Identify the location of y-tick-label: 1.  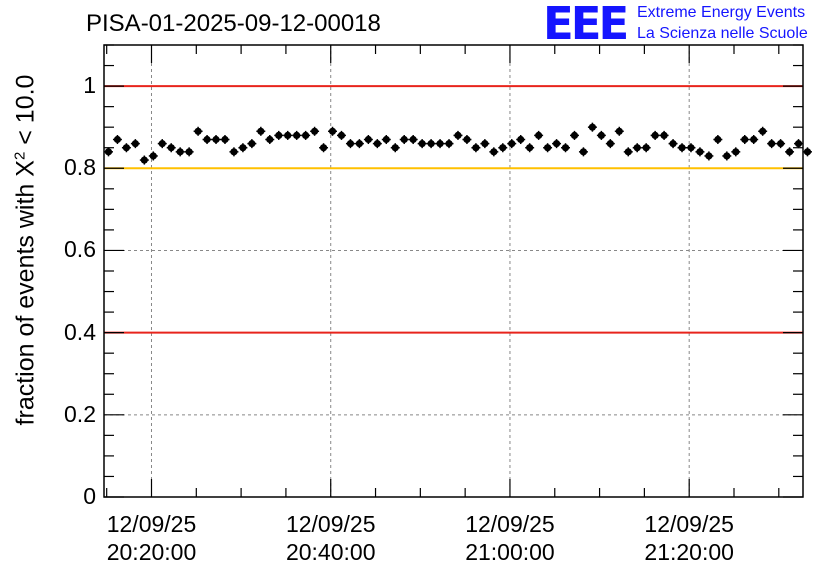
(89, 85).